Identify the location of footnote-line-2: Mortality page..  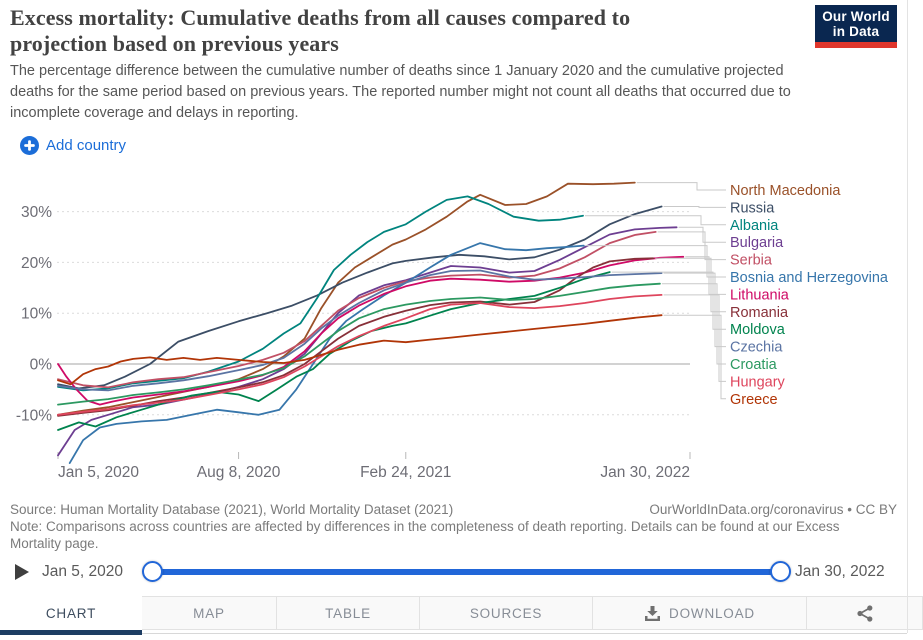
(54, 543).